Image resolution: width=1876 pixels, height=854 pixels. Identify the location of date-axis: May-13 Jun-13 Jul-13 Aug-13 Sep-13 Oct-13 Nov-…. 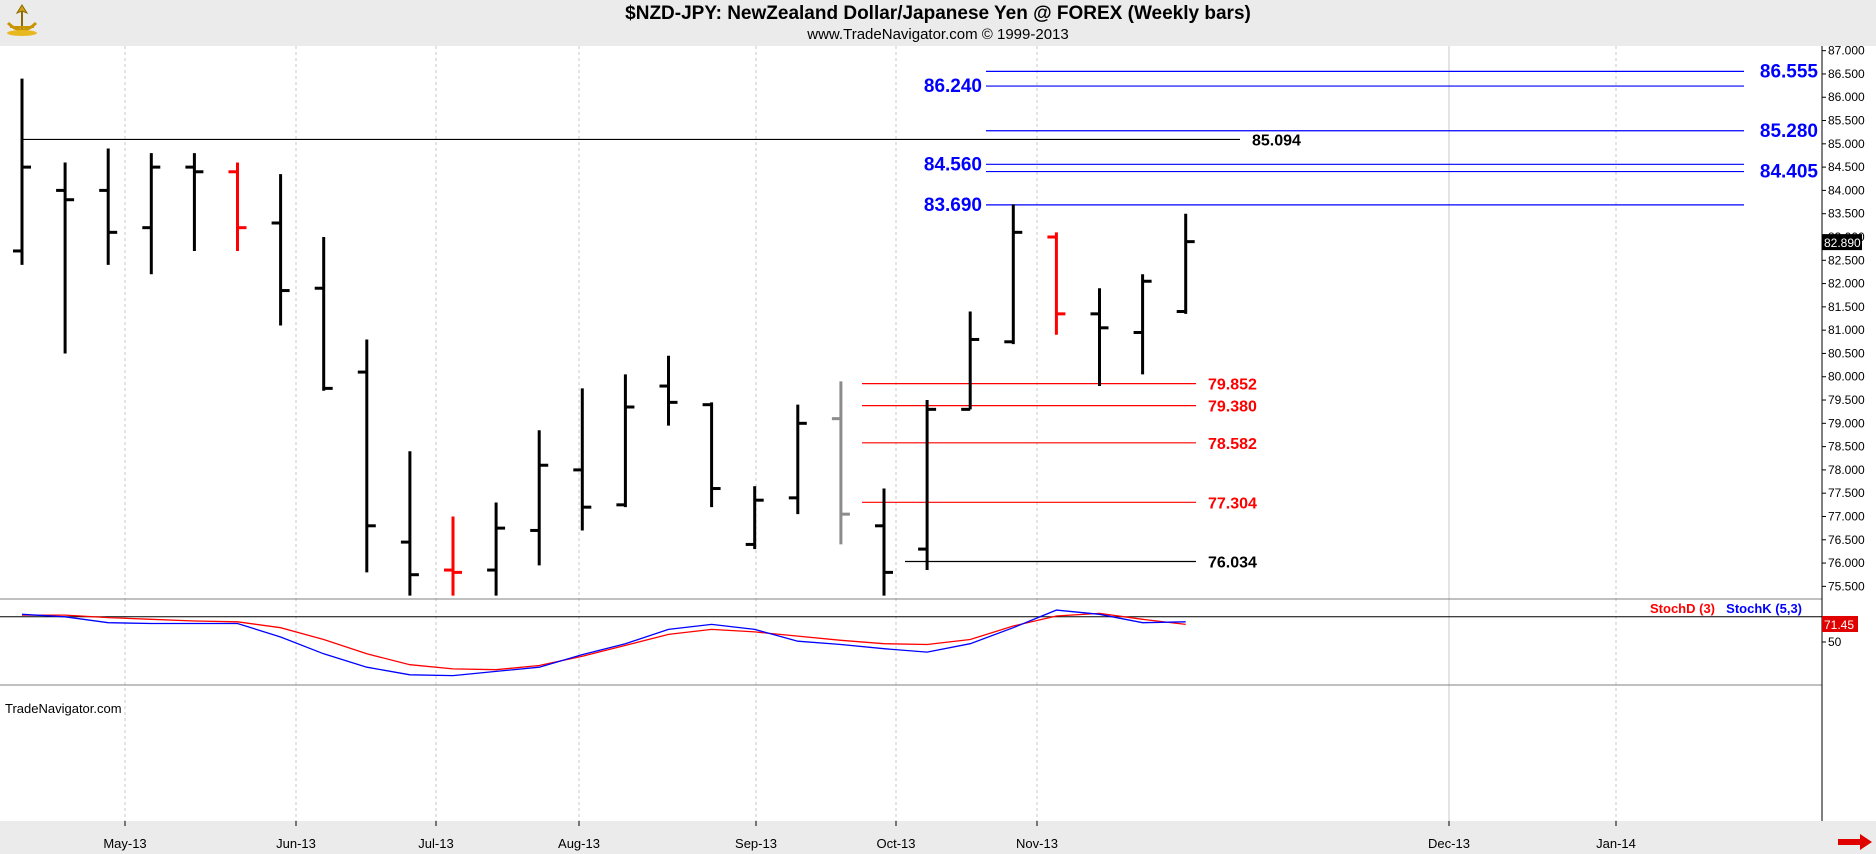
(869, 836).